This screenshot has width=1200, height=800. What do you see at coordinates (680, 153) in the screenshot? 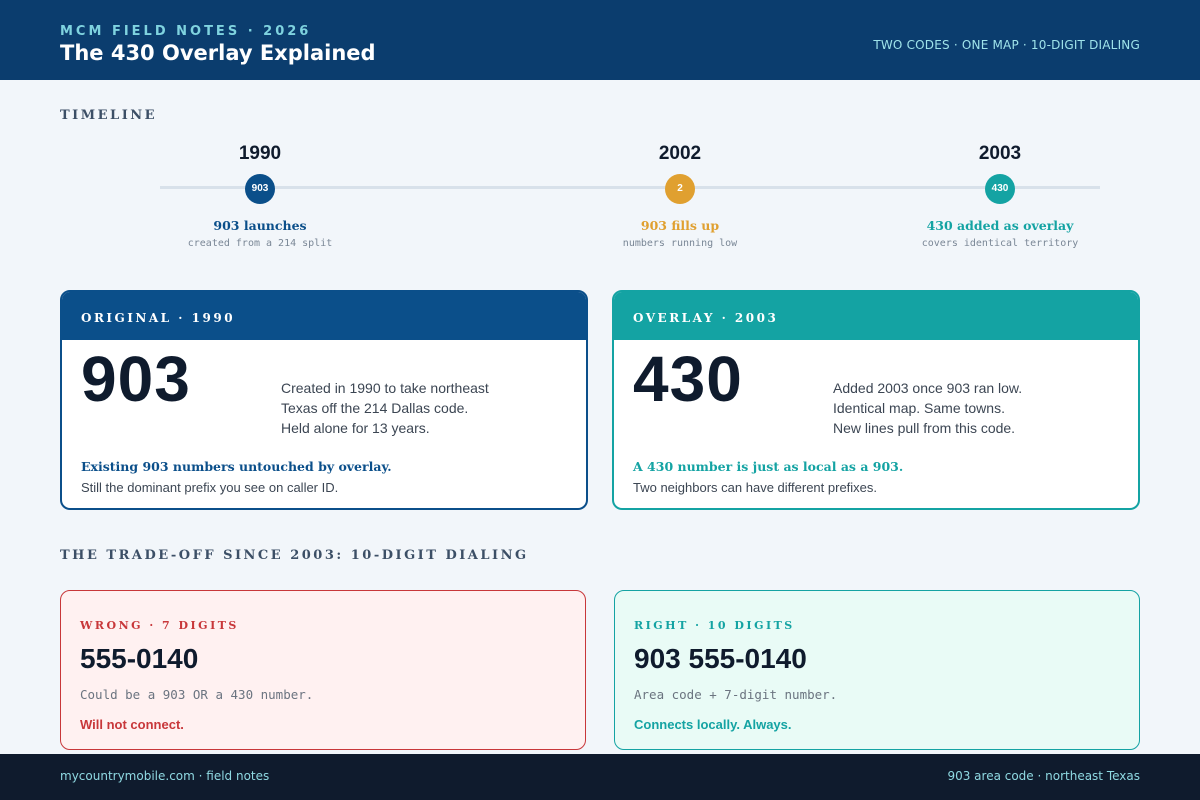
I see `timeline-year: 2002` at bounding box center [680, 153].